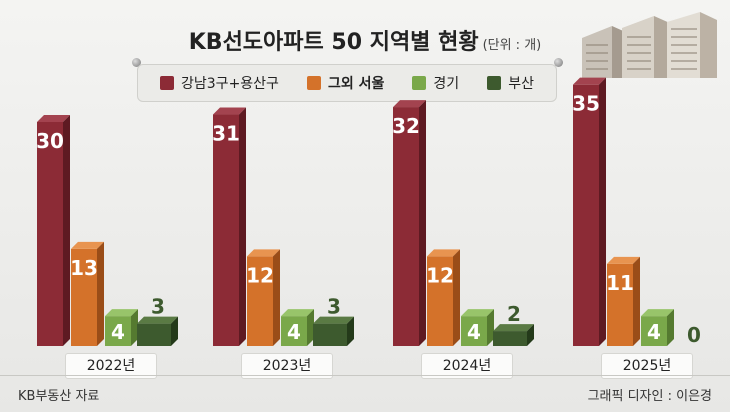 Image resolution: width=730 pixels, height=412 pixels. I want to click on value-label-2022-series-3: 3, so click(158, 307).